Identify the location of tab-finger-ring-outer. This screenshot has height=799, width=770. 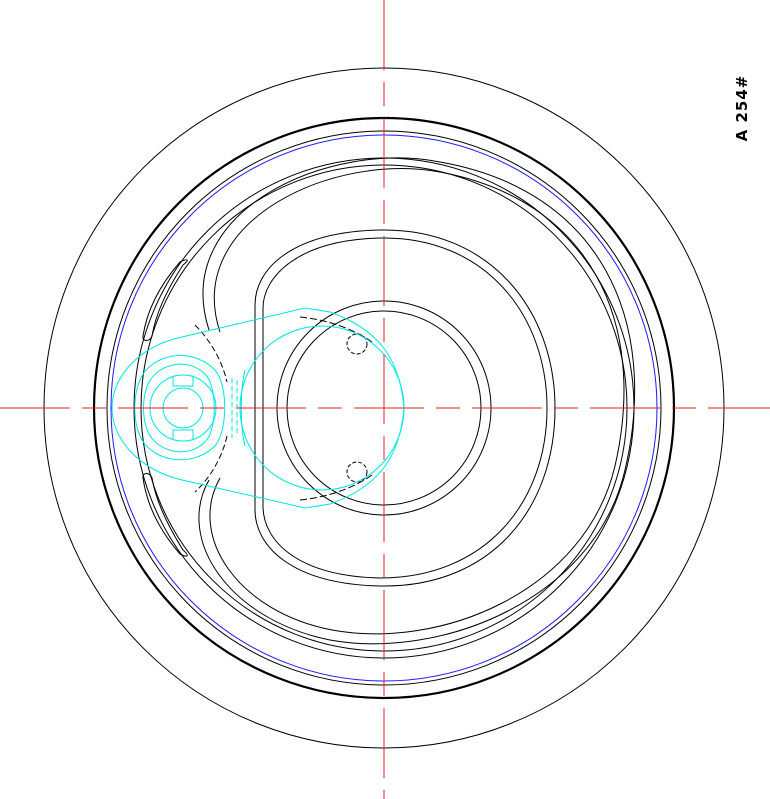
(180, 408).